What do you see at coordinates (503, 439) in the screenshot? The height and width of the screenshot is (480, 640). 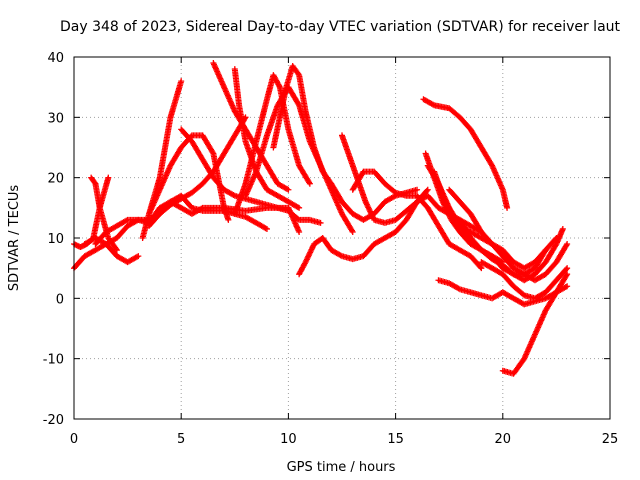 I see `x-tick-label: 20` at bounding box center [503, 439].